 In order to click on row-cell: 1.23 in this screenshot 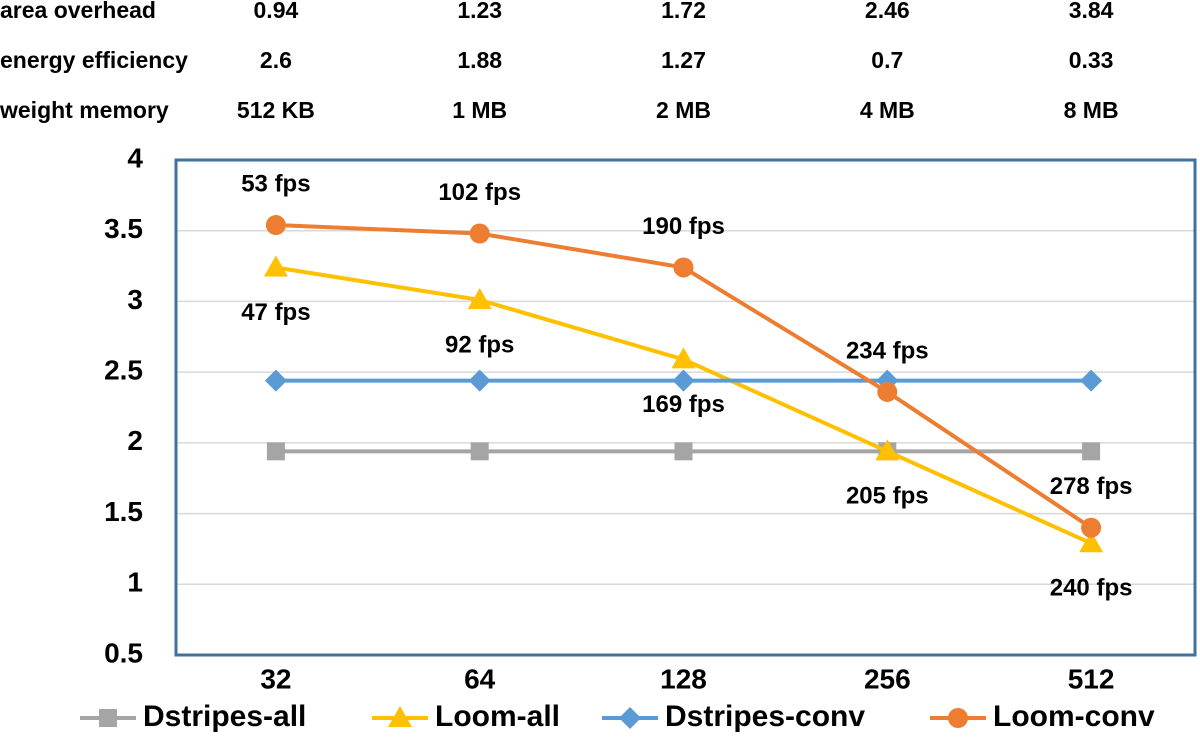, I will do `click(479, 11)`.